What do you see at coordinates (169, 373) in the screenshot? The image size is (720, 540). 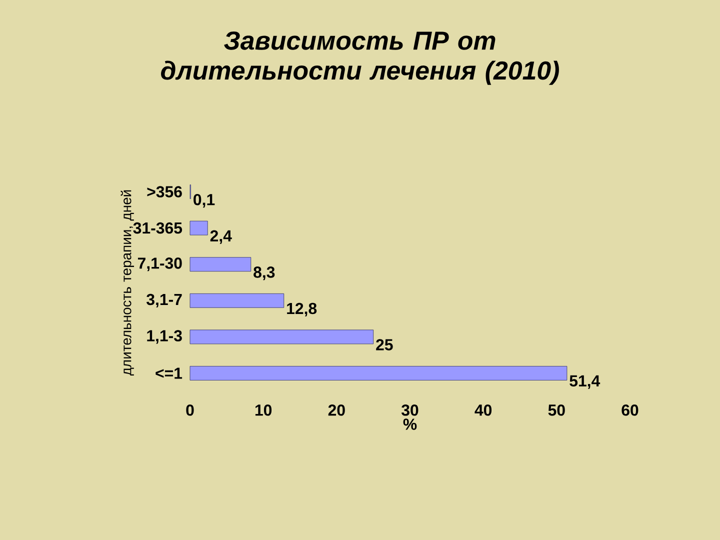 I see `y-tick-label: <=1` at bounding box center [169, 373].